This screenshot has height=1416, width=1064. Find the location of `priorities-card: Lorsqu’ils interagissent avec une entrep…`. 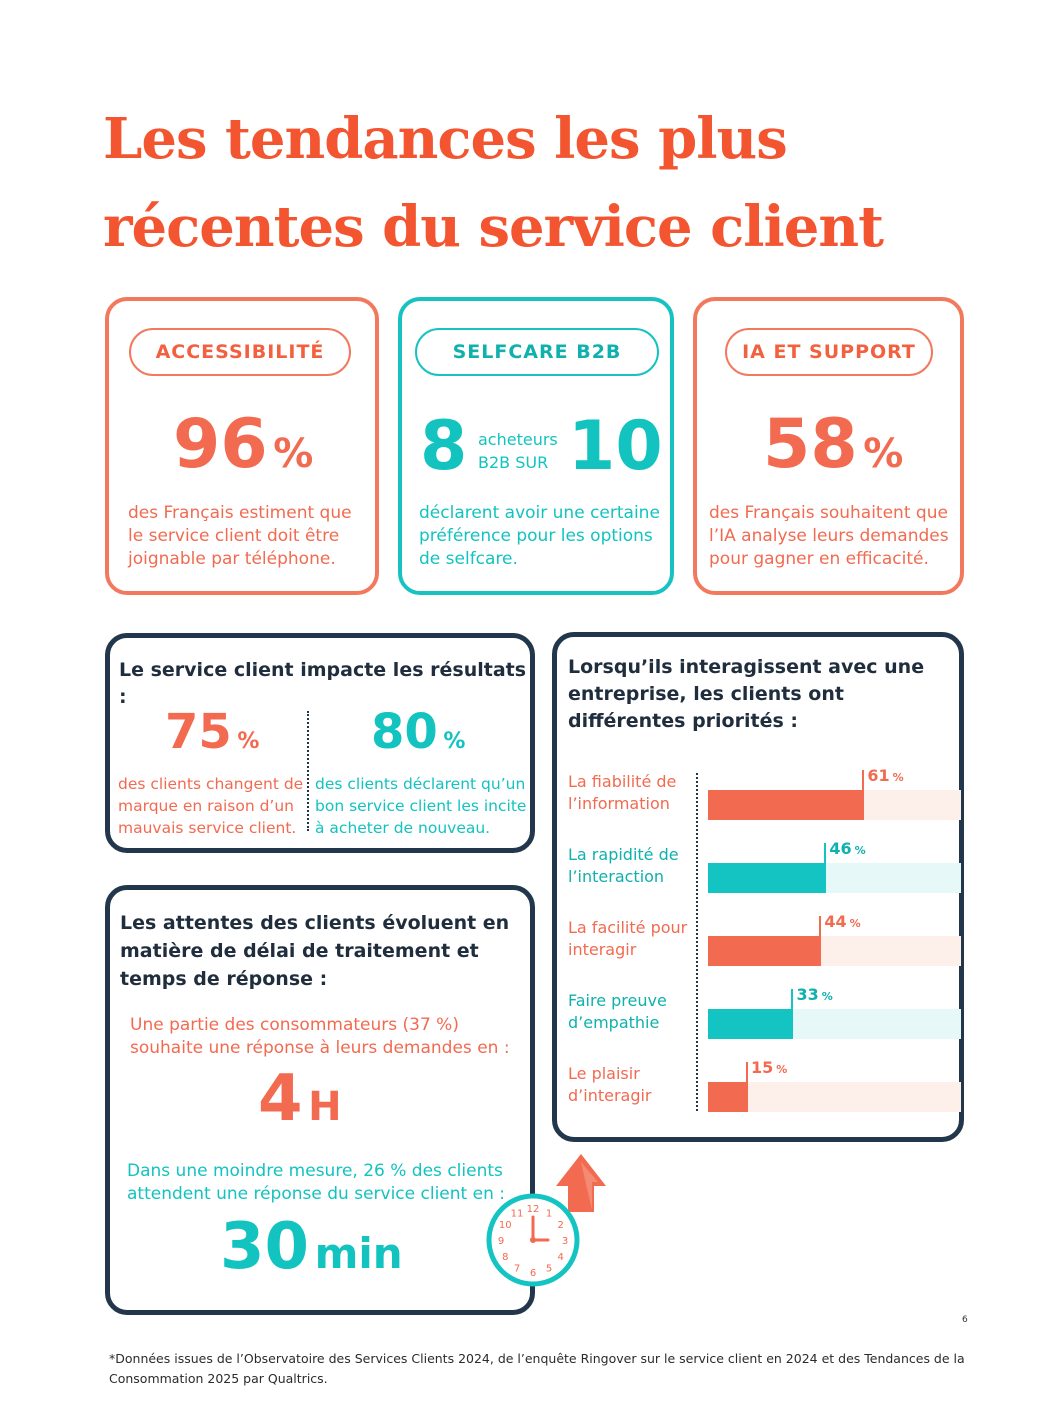

priorities-card: Lorsqu’ils interagissent avec une entrep… is located at coordinates (758, 887).